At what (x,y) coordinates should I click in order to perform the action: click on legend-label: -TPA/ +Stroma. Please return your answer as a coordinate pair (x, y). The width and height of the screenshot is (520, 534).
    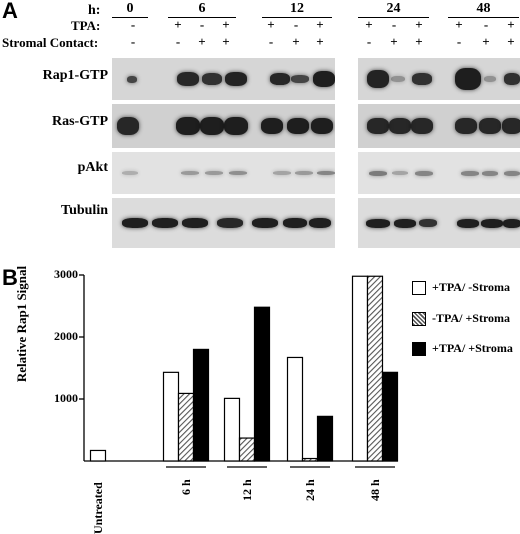
    Looking at the image, I should click on (471, 318).